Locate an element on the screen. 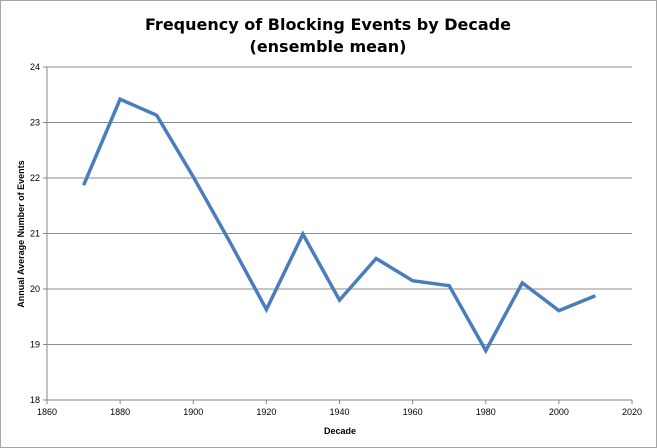 This screenshot has width=657, height=448. y-tick-label: 21 is located at coordinates (35, 234).